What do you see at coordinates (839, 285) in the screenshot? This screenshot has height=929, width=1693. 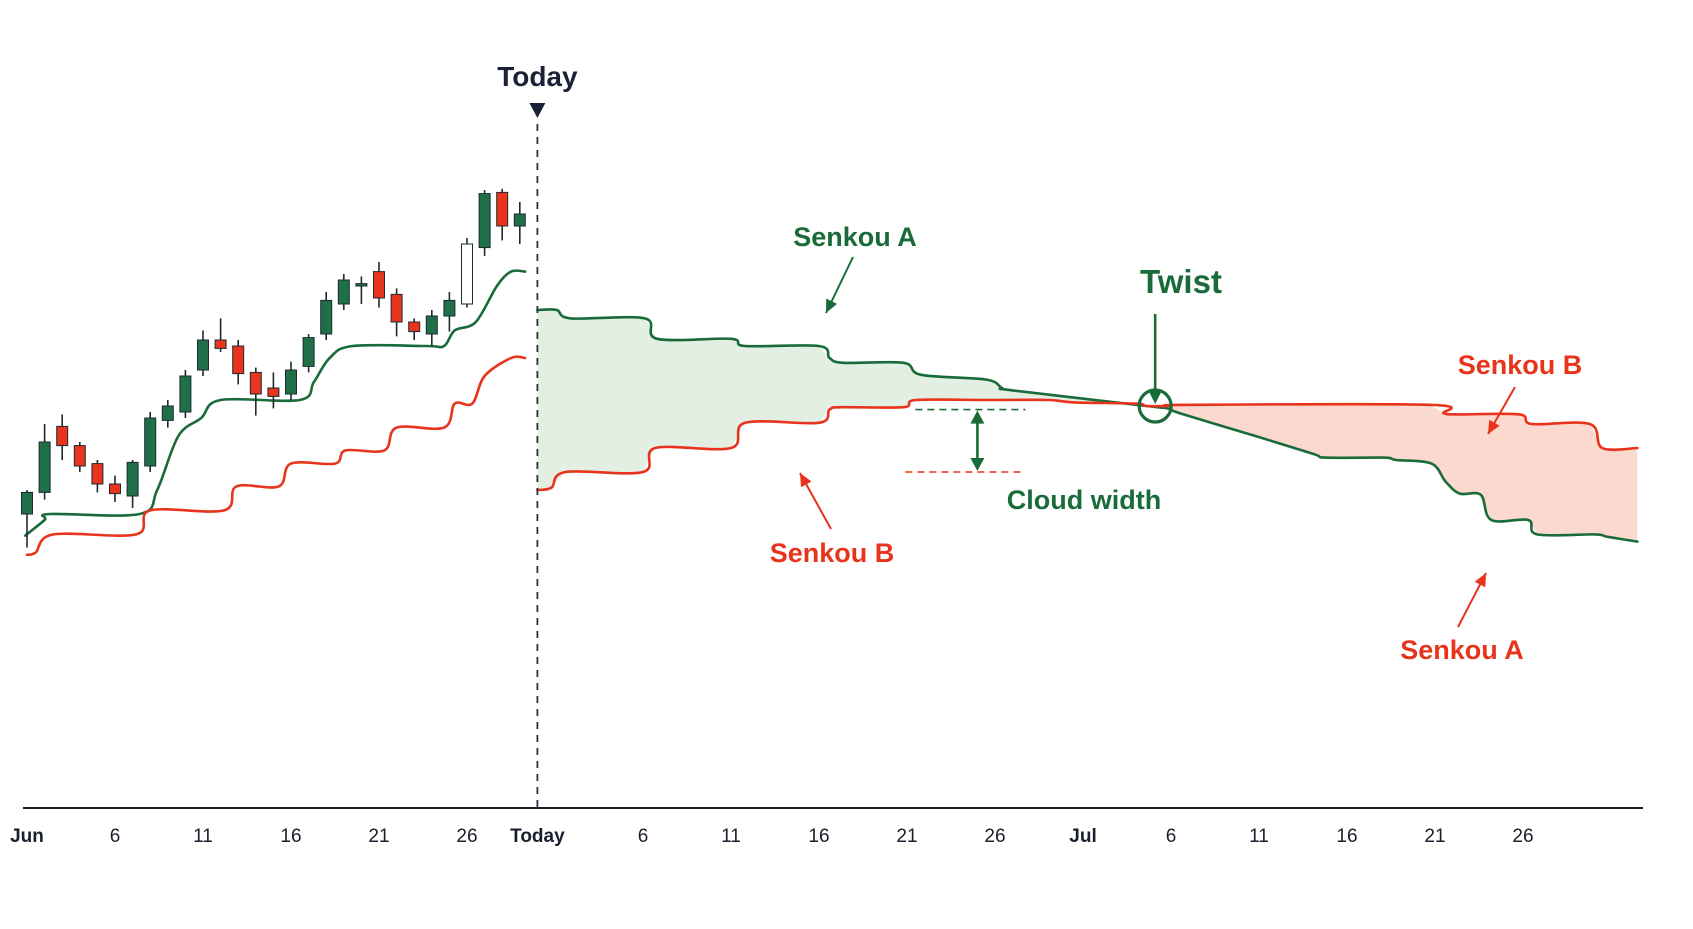 I see `senkou-a-top-pointer` at bounding box center [839, 285].